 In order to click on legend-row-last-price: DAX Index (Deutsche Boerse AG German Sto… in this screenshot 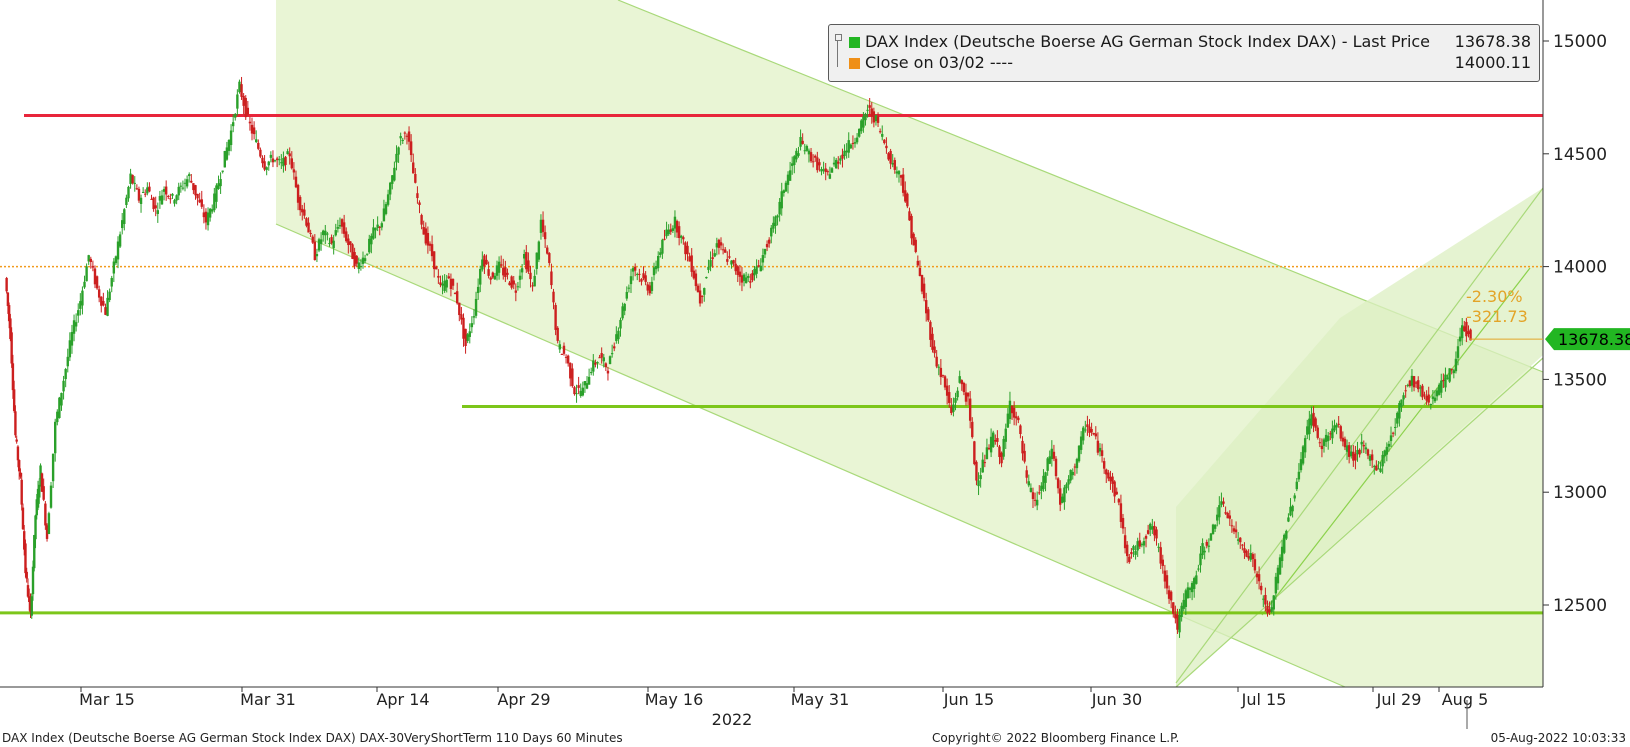, I will do `click(1190, 42)`.